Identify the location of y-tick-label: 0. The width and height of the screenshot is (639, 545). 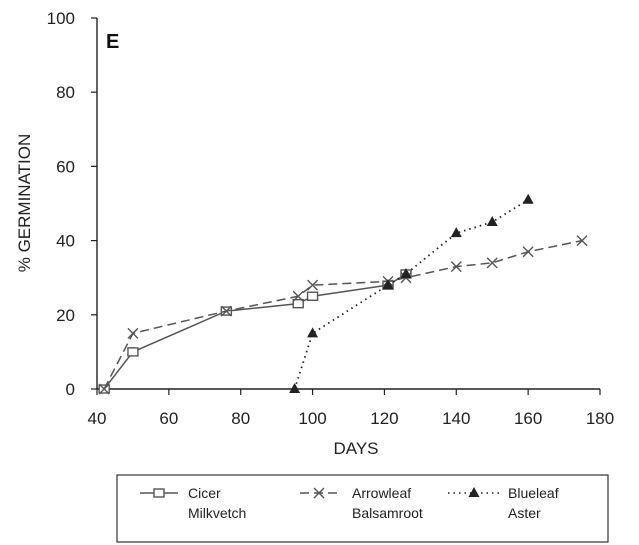
(70, 389).